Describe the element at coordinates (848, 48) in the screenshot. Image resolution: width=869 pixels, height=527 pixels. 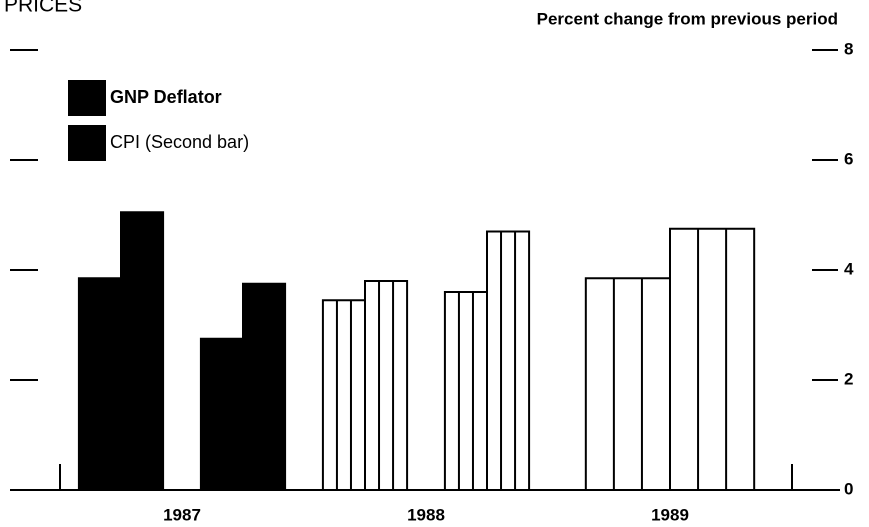
I see `y-tick-label: 8` at that location.